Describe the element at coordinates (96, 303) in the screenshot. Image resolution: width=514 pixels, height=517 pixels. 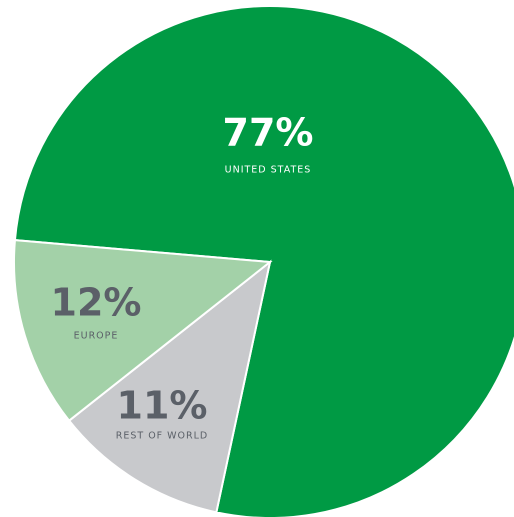
I see `slice-value-label: 12%` at that location.